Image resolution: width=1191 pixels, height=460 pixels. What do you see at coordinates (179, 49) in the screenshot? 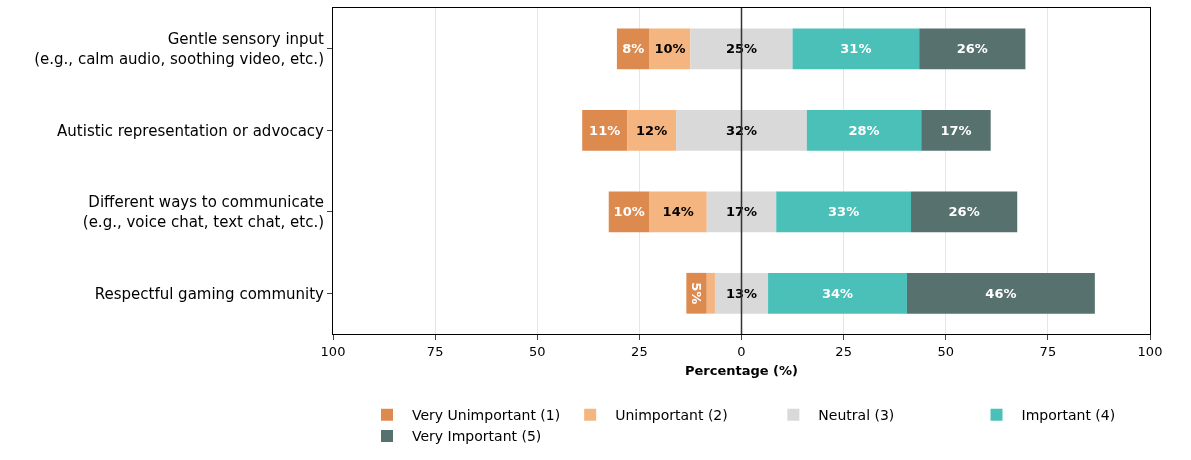
I see `y-tick-label: Gentle sensory input (e.g., calm audio, soothing video, etc.)` at bounding box center [179, 49].